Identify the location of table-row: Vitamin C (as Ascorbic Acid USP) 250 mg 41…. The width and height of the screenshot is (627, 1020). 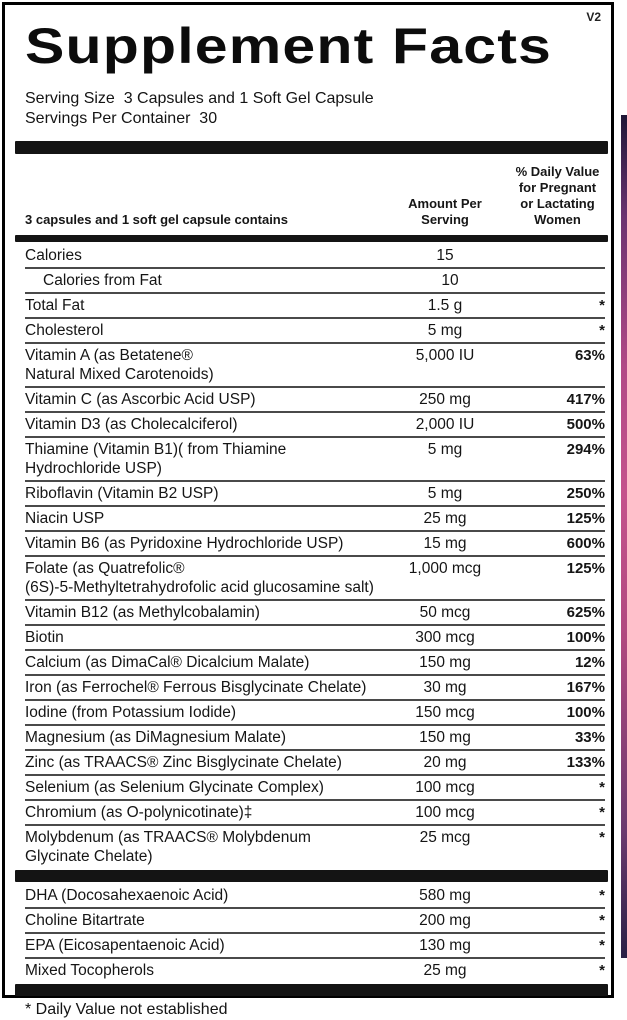
(315, 398).